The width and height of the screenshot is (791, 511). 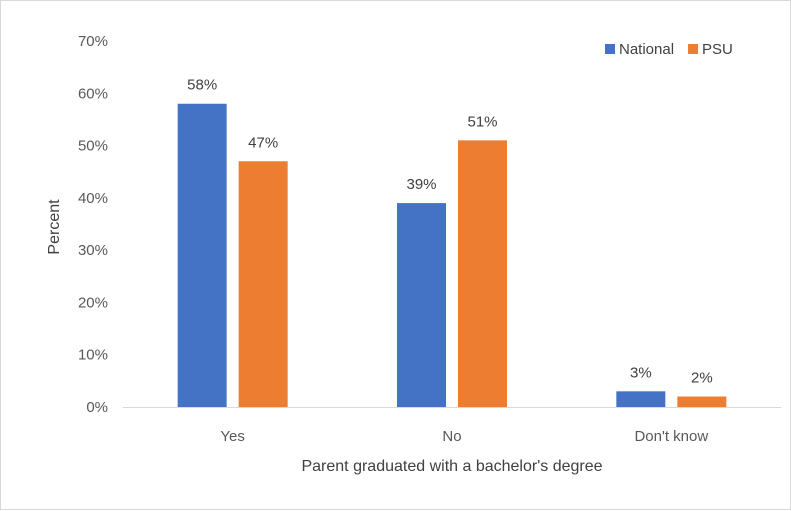 I want to click on data-label: 58%, so click(x=202, y=85).